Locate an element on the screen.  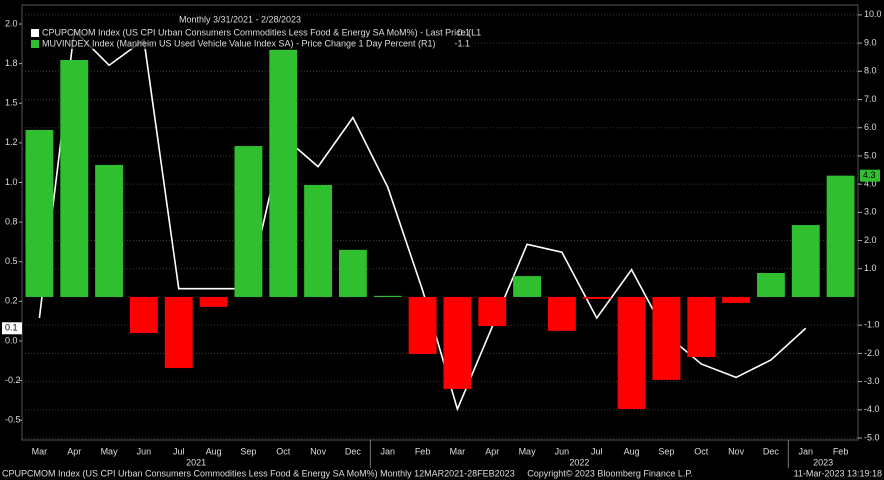
y2-tick-label: 6.0 is located at coordinates (870, 127).